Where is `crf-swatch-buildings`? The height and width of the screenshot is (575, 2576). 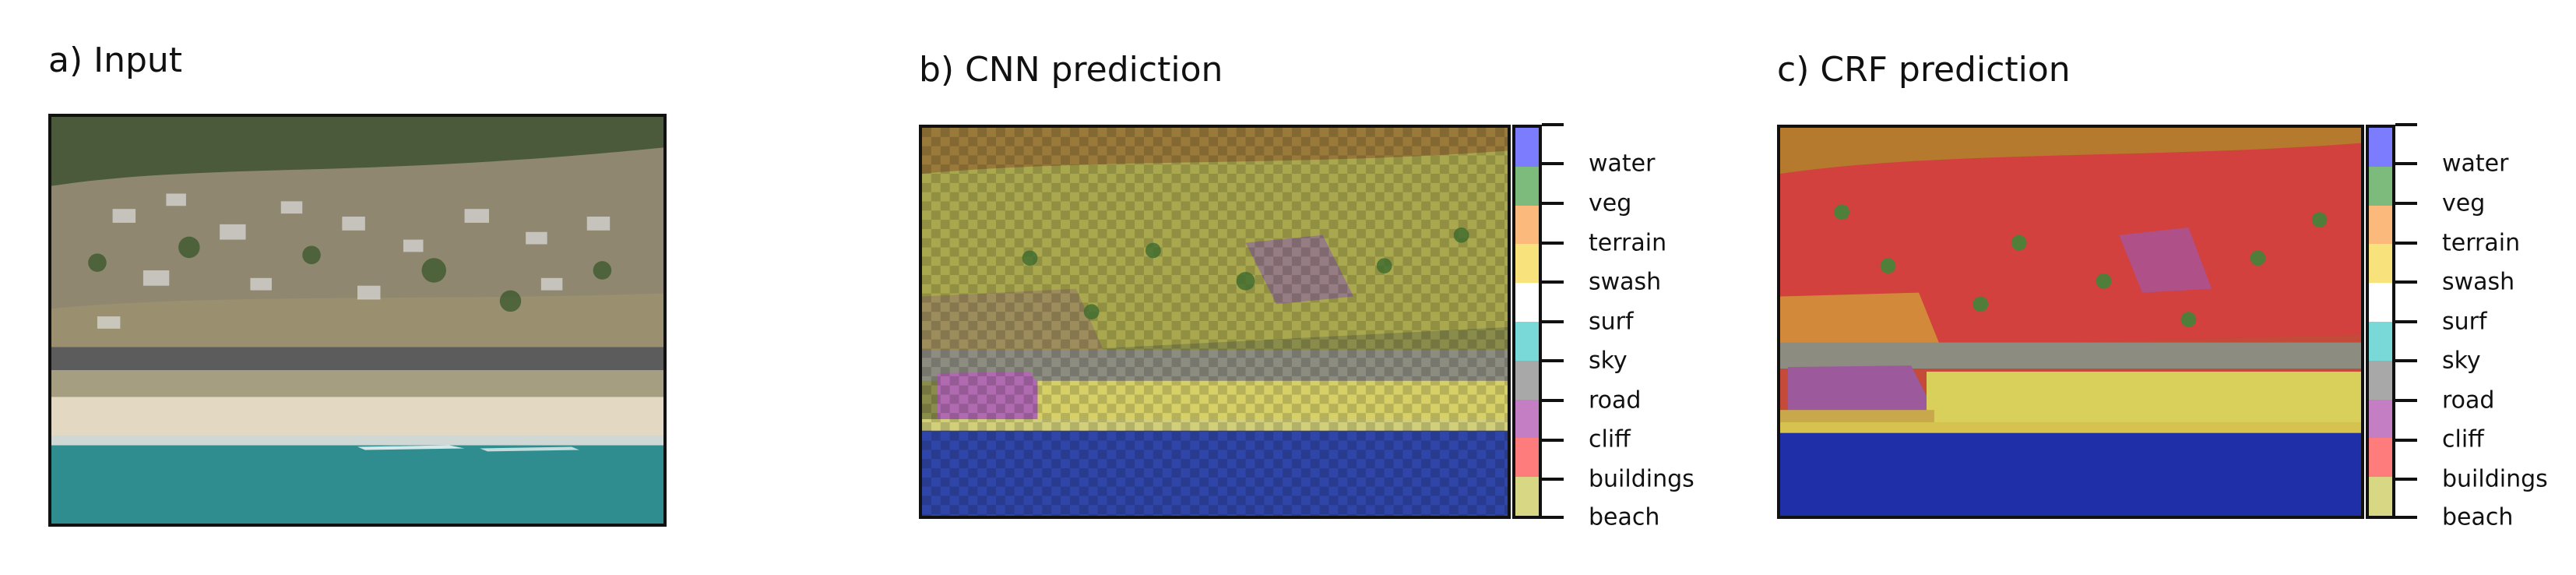
crf-swatch-buildings is located at coordinates (2380, 458).